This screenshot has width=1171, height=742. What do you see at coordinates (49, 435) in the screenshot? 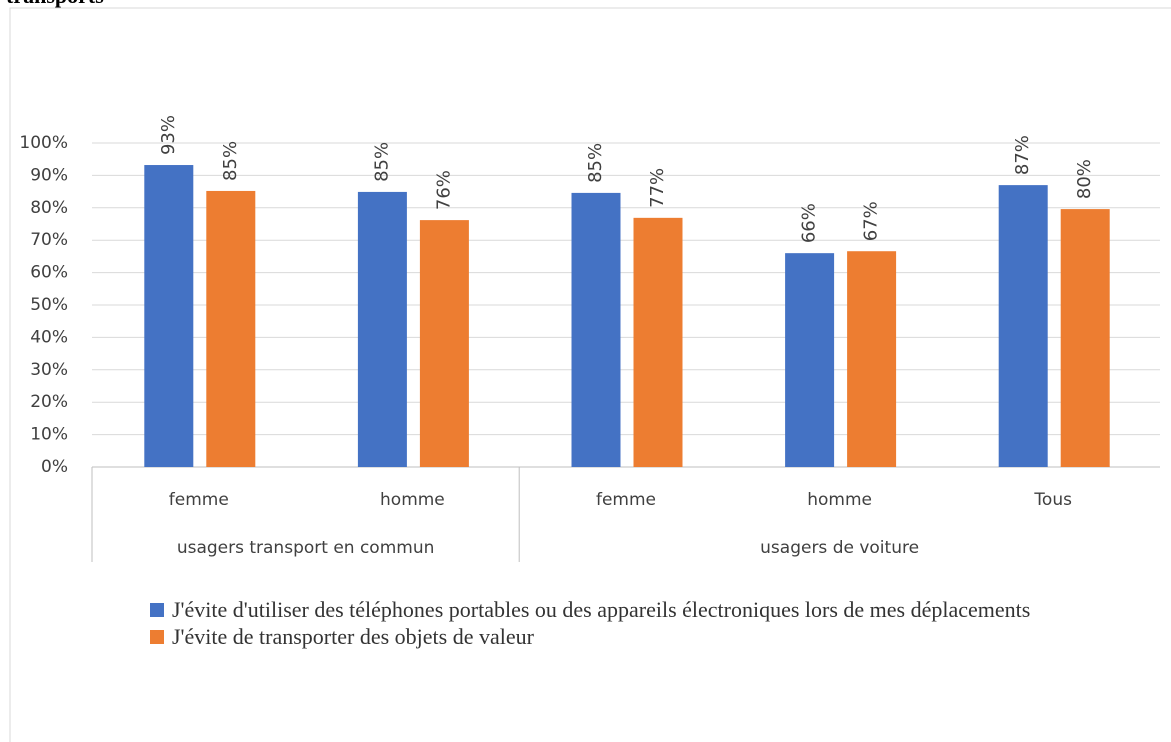
I see `y-tick-label: 10%` at bounding box center [49, 435].